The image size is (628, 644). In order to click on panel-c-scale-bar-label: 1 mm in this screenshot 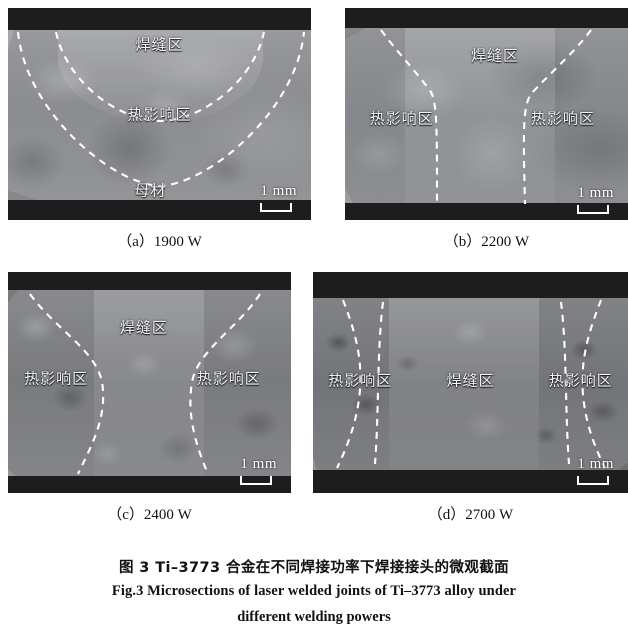, I will do `click(258, 464)`.